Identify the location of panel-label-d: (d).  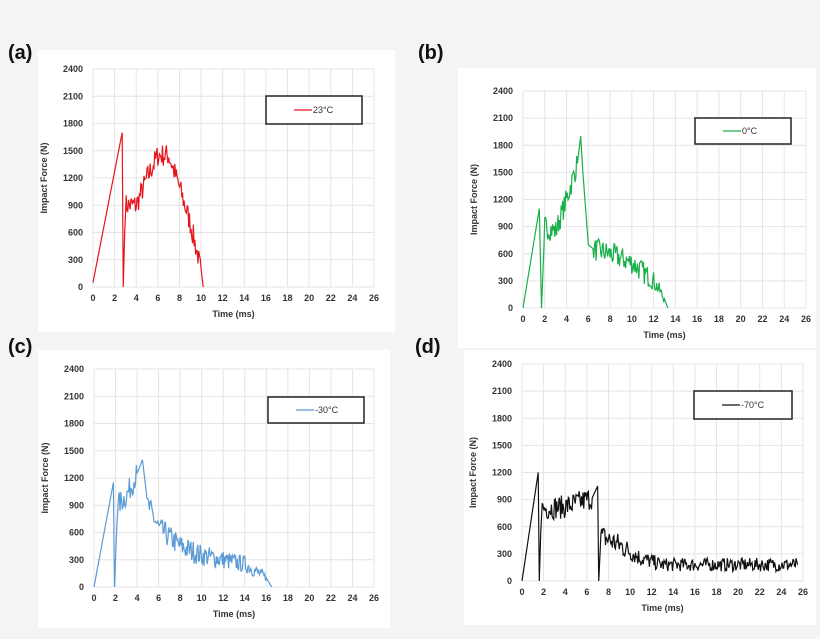
(428, 347).